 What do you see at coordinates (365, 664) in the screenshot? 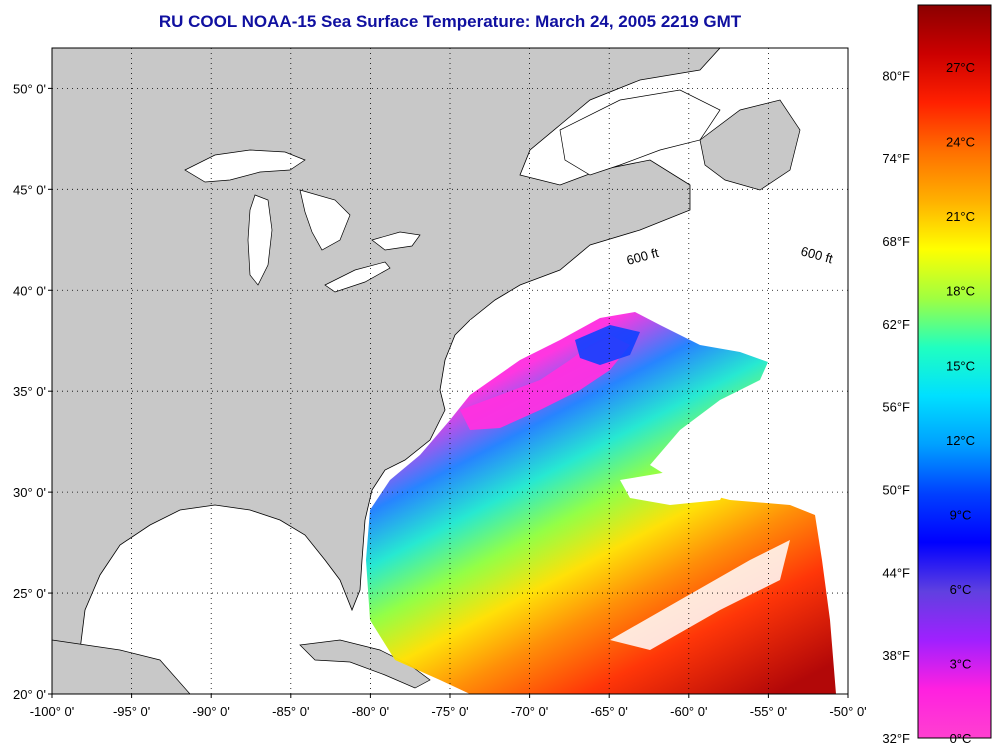
I see `cuba-land` at bounding box center [365, 664].